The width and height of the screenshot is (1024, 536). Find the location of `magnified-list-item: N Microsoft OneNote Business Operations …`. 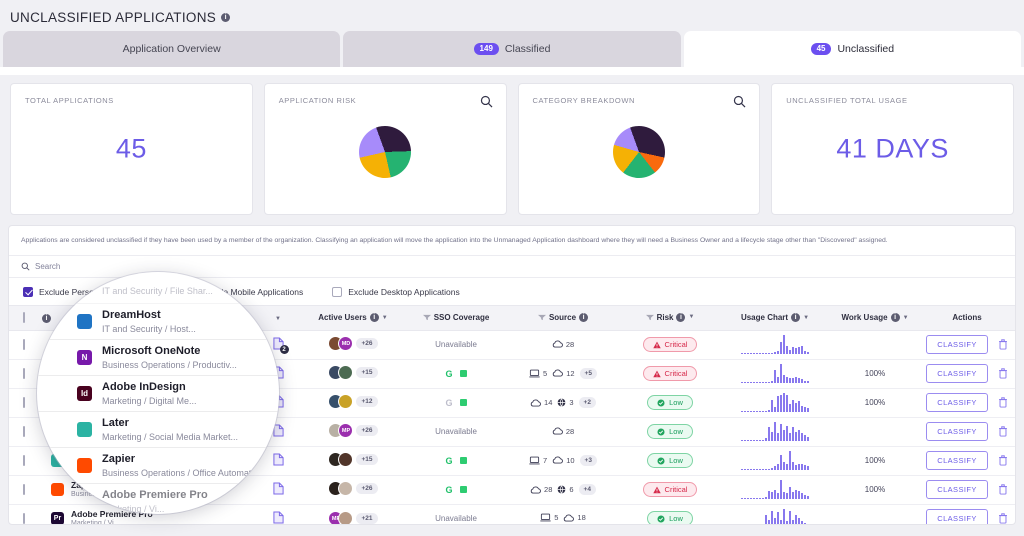

magnified-list-item: N Microsoft OneNote Business Operations … is located at coordinates (158, 358).